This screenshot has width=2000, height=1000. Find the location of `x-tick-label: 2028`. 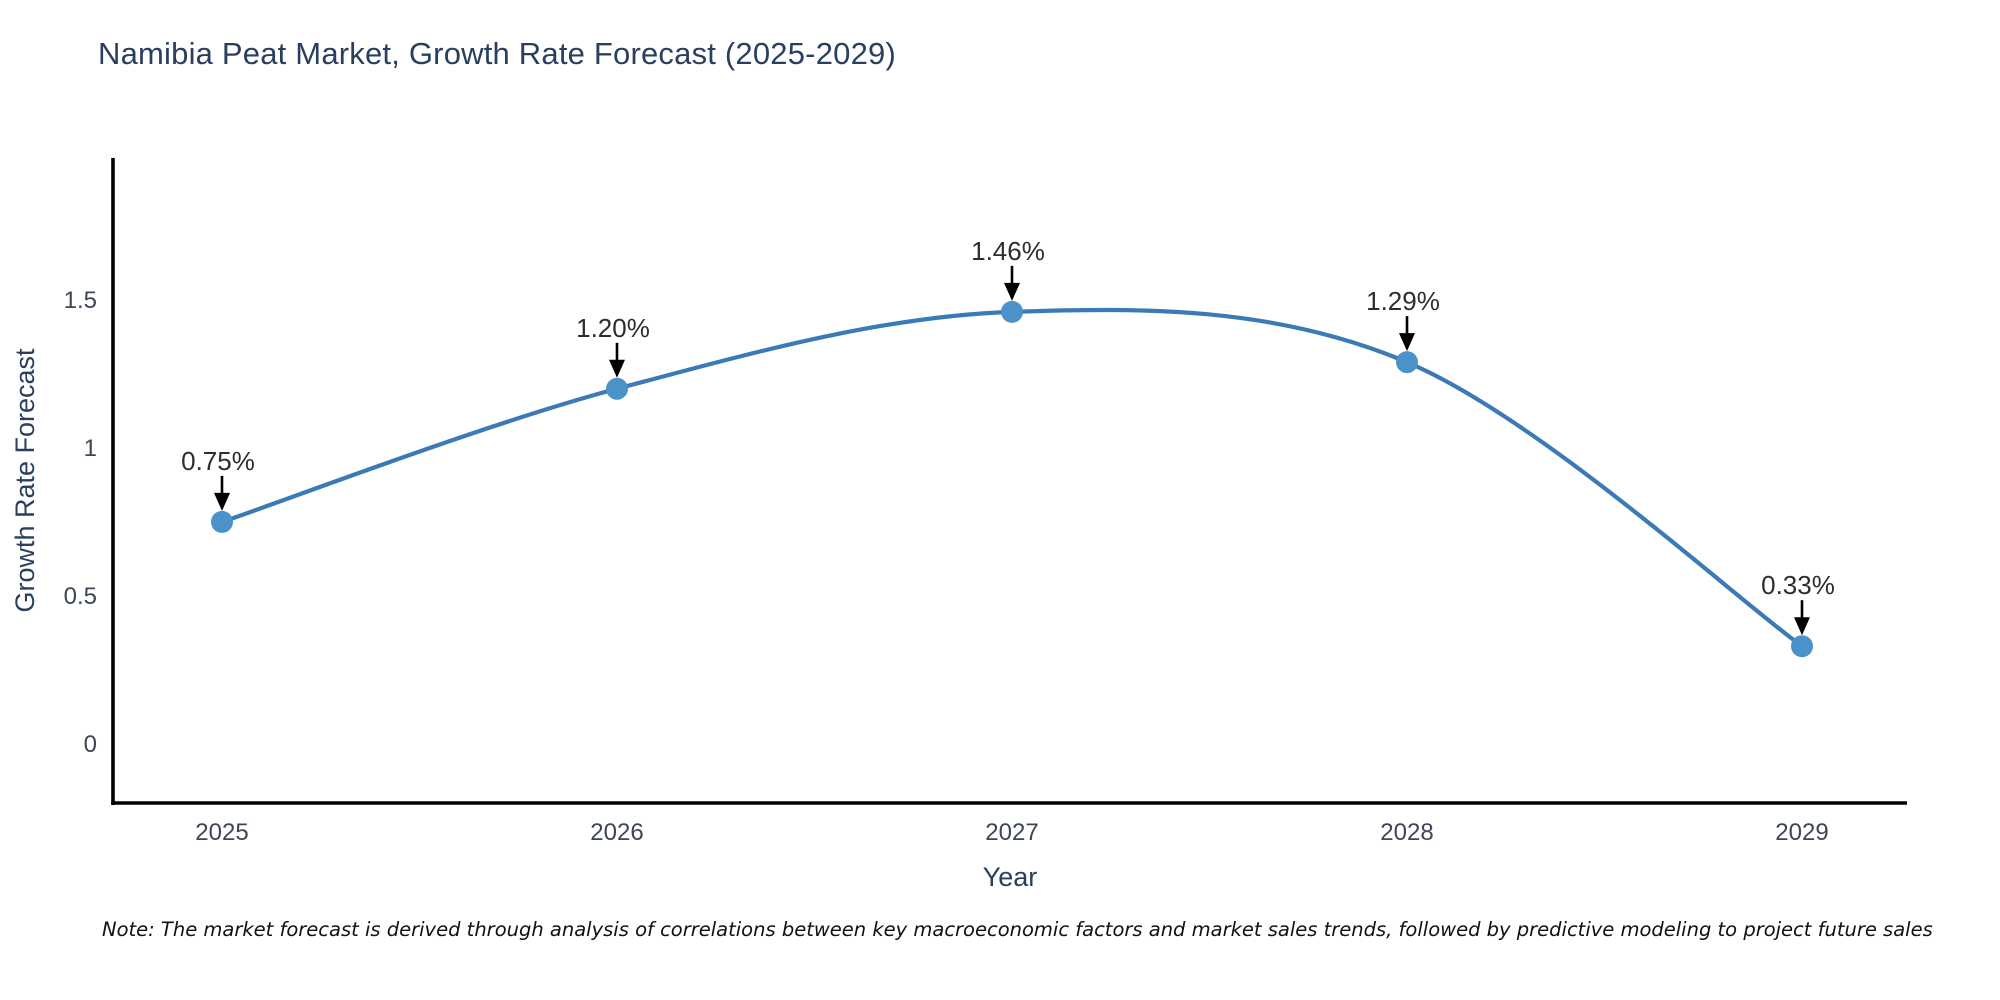

x-tick-label: 2028 is located at coordinates (1406, 832).